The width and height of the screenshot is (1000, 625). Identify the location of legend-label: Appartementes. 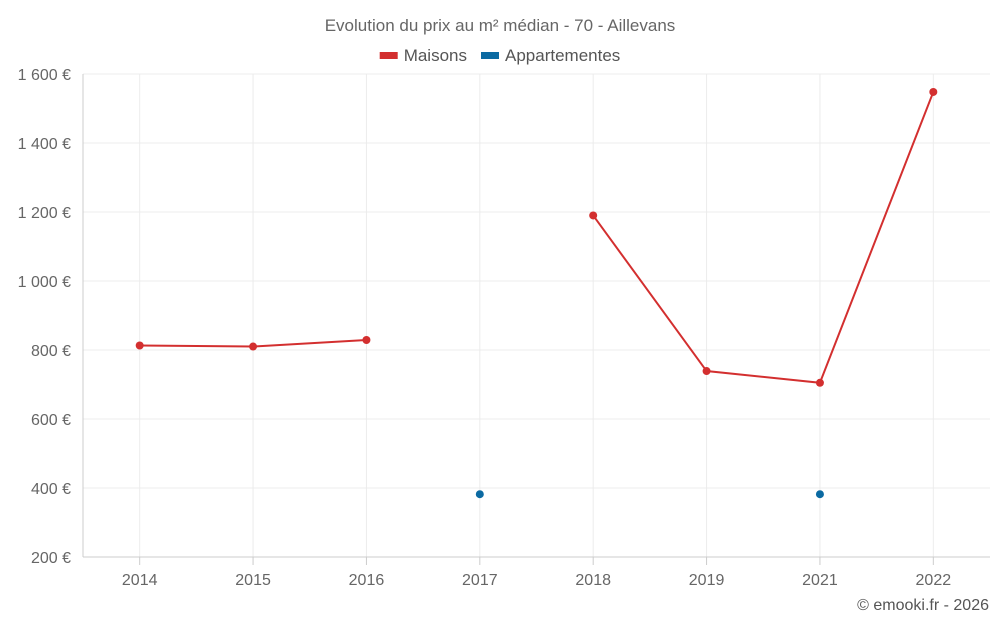
(562, 55).